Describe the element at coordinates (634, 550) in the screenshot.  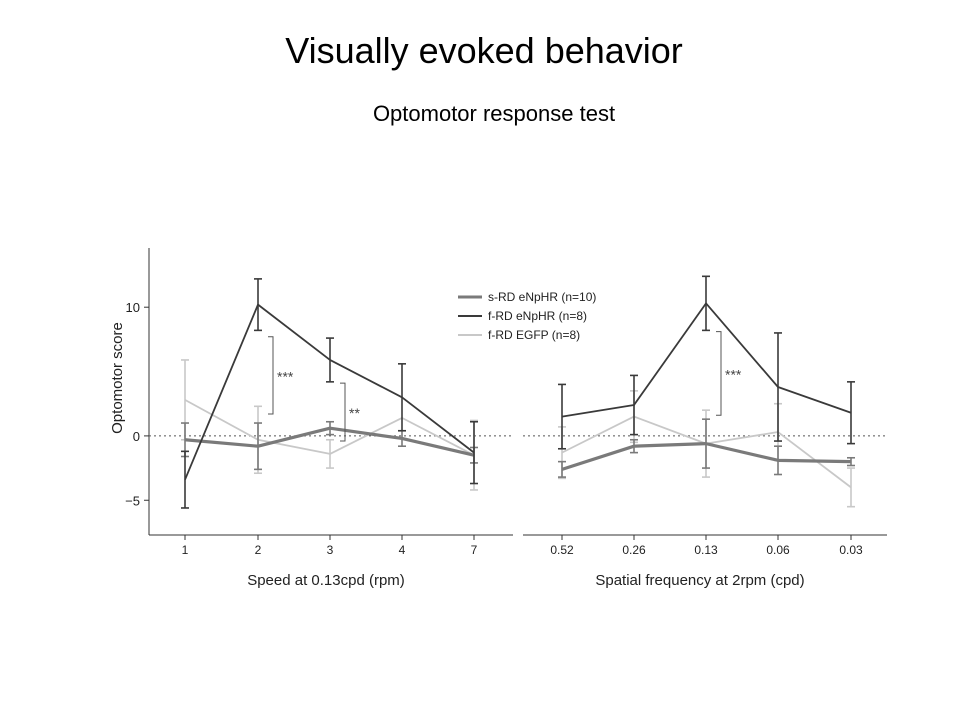
I see `x-tick-label: 0.26` at that location.